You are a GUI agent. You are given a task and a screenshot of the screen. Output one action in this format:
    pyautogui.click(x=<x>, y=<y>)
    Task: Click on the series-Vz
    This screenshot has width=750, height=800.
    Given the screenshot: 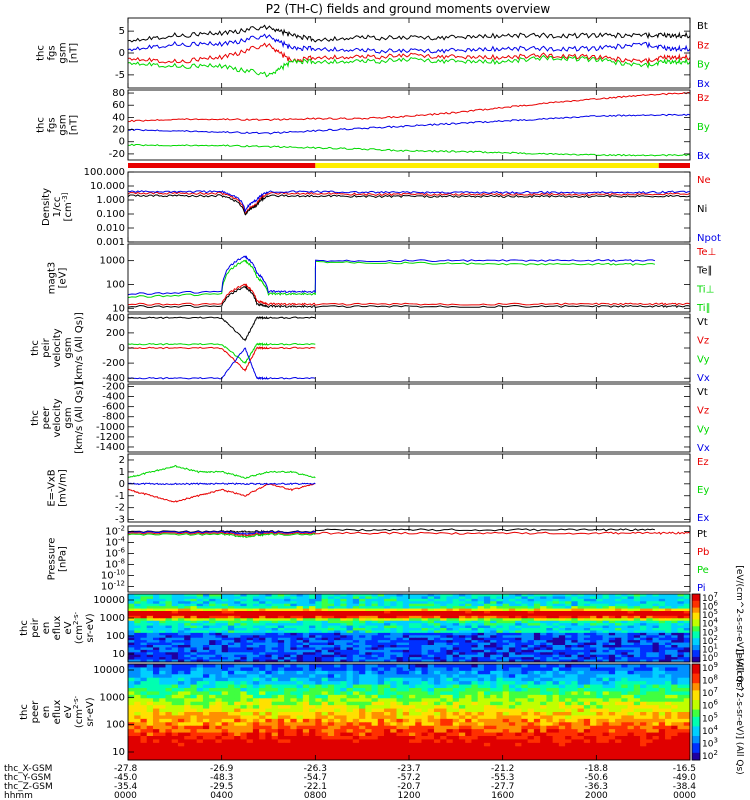 What is the action you would take?
    pyautogui.click(x=221, y=358)
    